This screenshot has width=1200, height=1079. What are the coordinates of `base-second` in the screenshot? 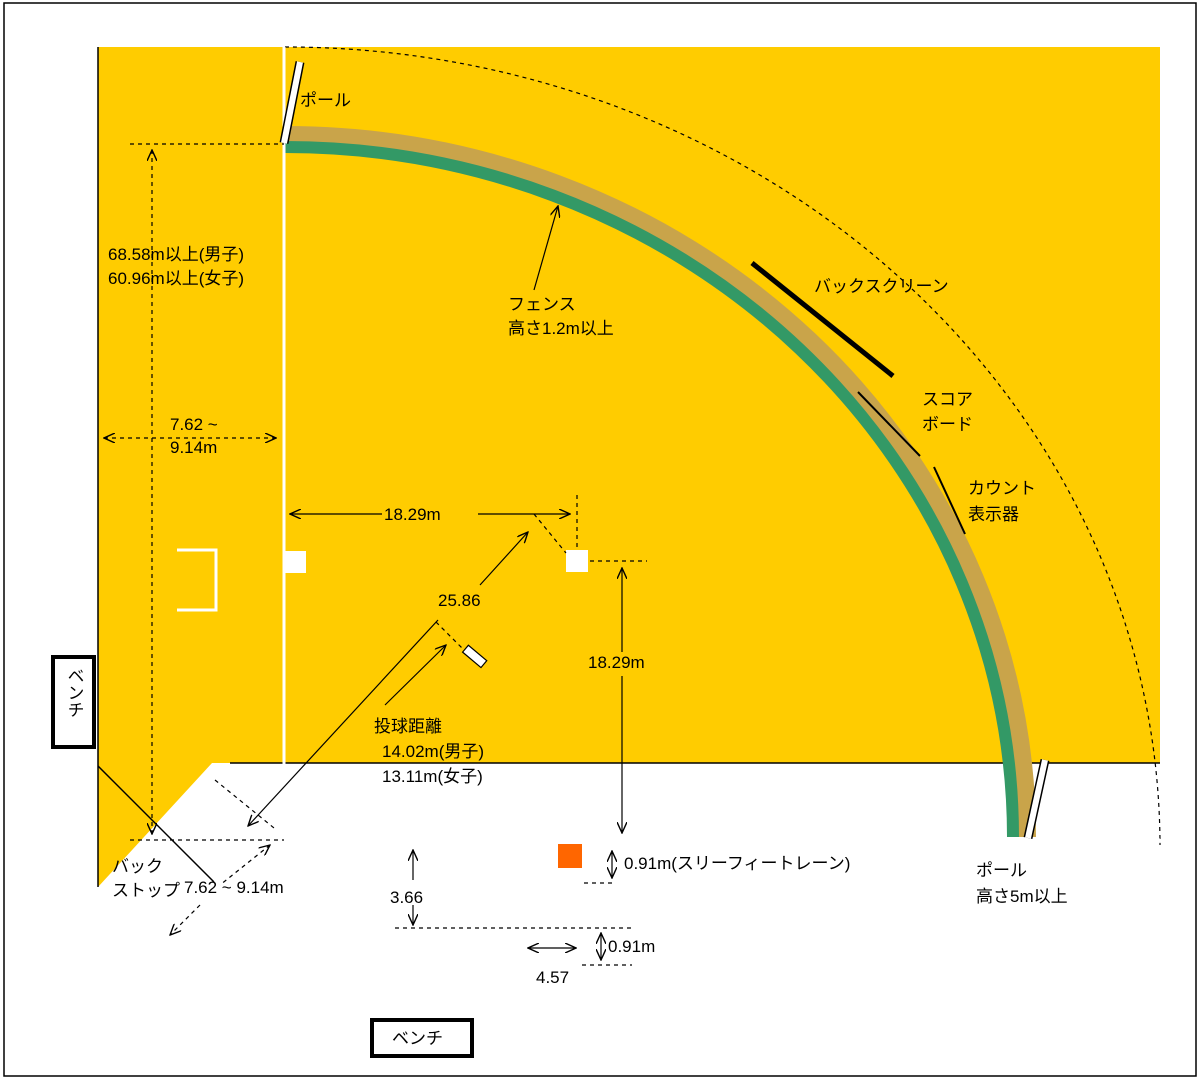 It's located at (577, 561).